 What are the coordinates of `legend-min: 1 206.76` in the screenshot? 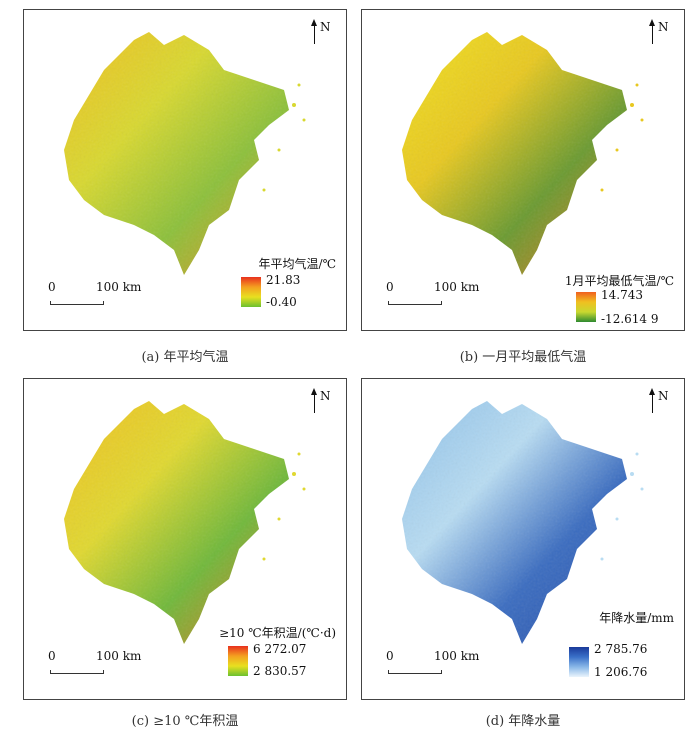 It's located at (621, 672).